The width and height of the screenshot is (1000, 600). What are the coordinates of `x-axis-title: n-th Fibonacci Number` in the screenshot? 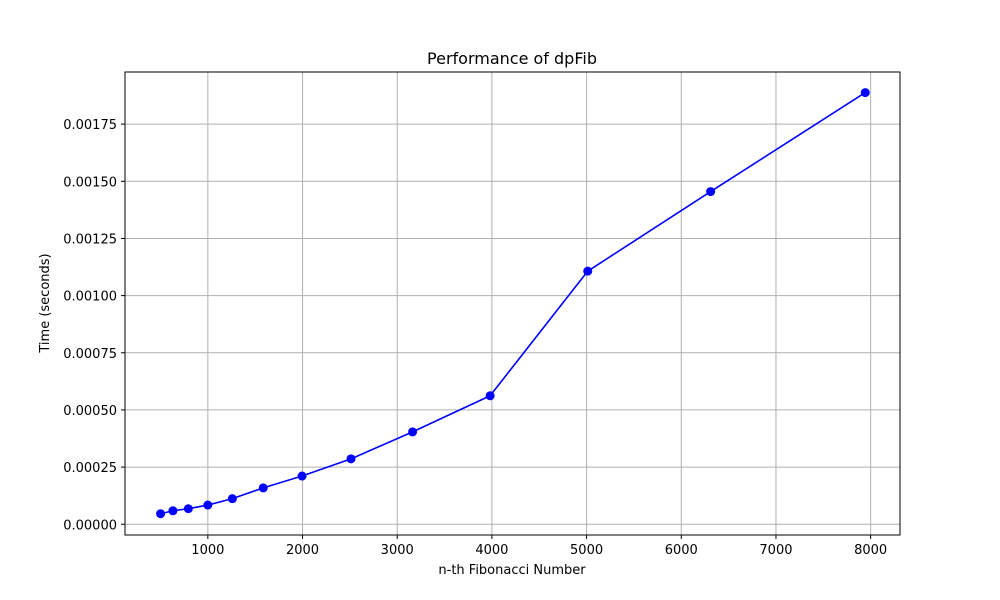 It's located at (512, 570).